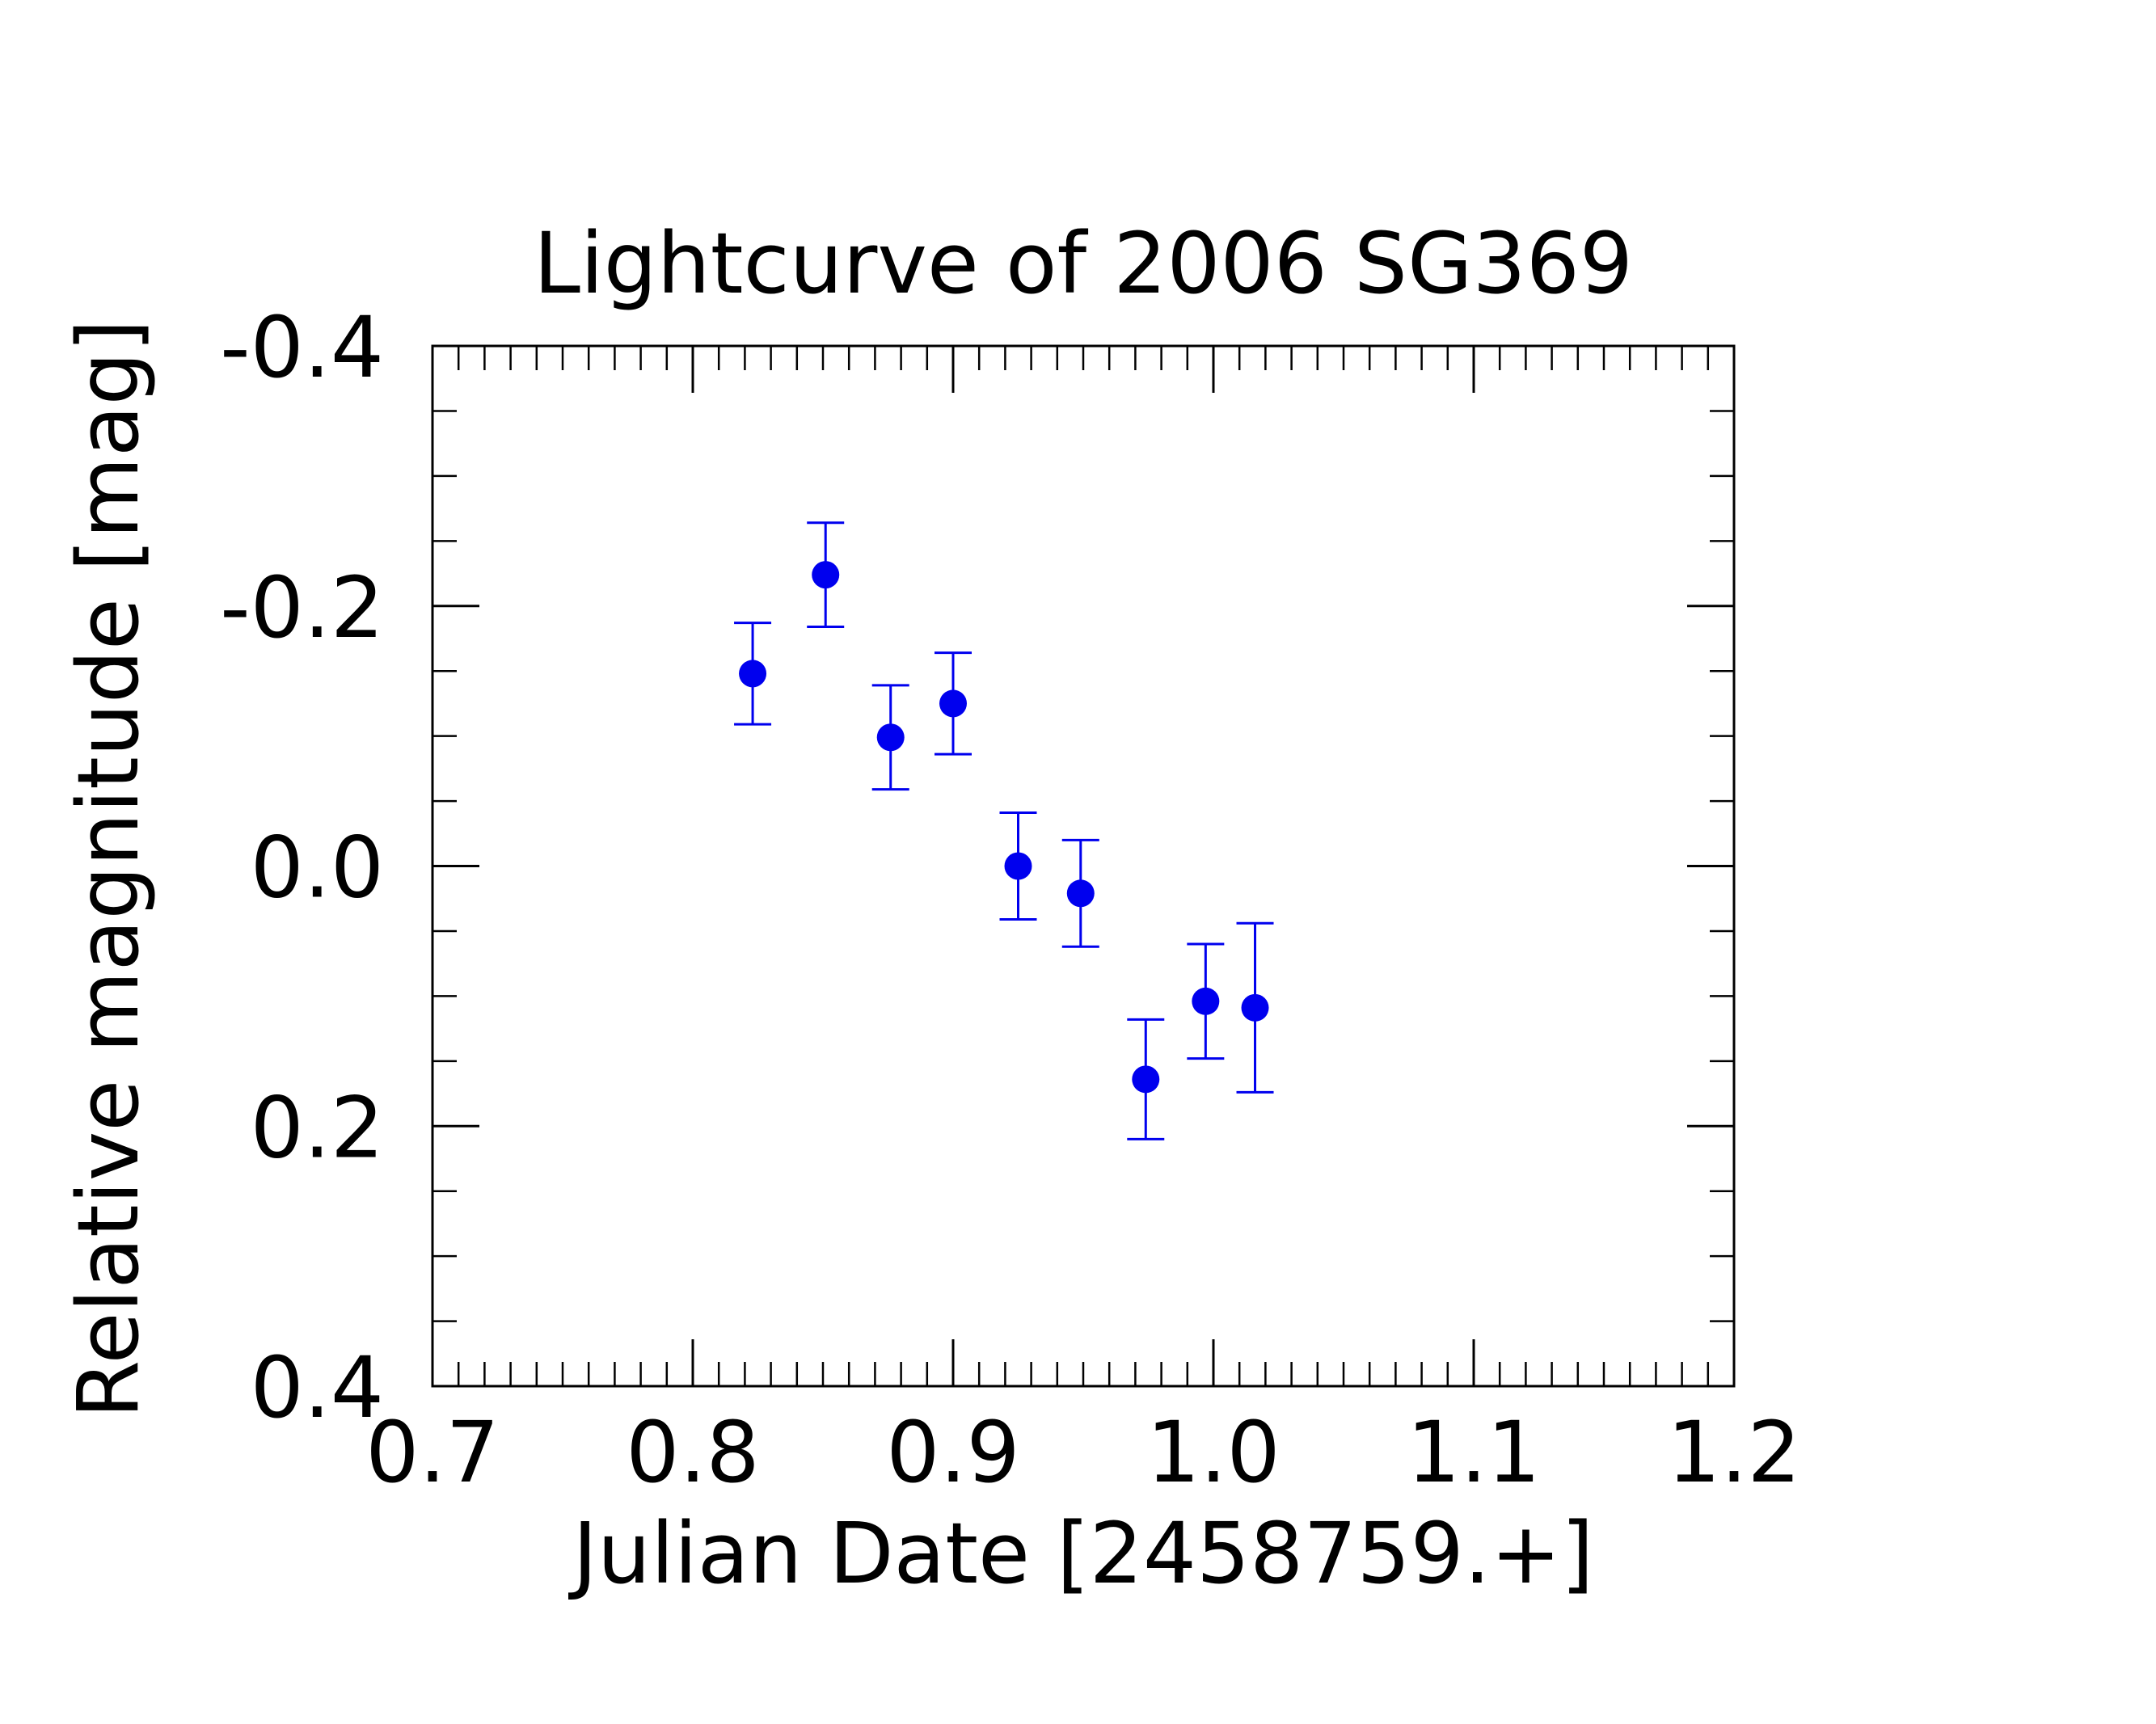 The height and width of the screenshot is (1724, 2156). What do you see at coordinates (693, 1452) in the screenshot?
I see `x-tick-label: 0.8` at bounding box center [693, 1452].